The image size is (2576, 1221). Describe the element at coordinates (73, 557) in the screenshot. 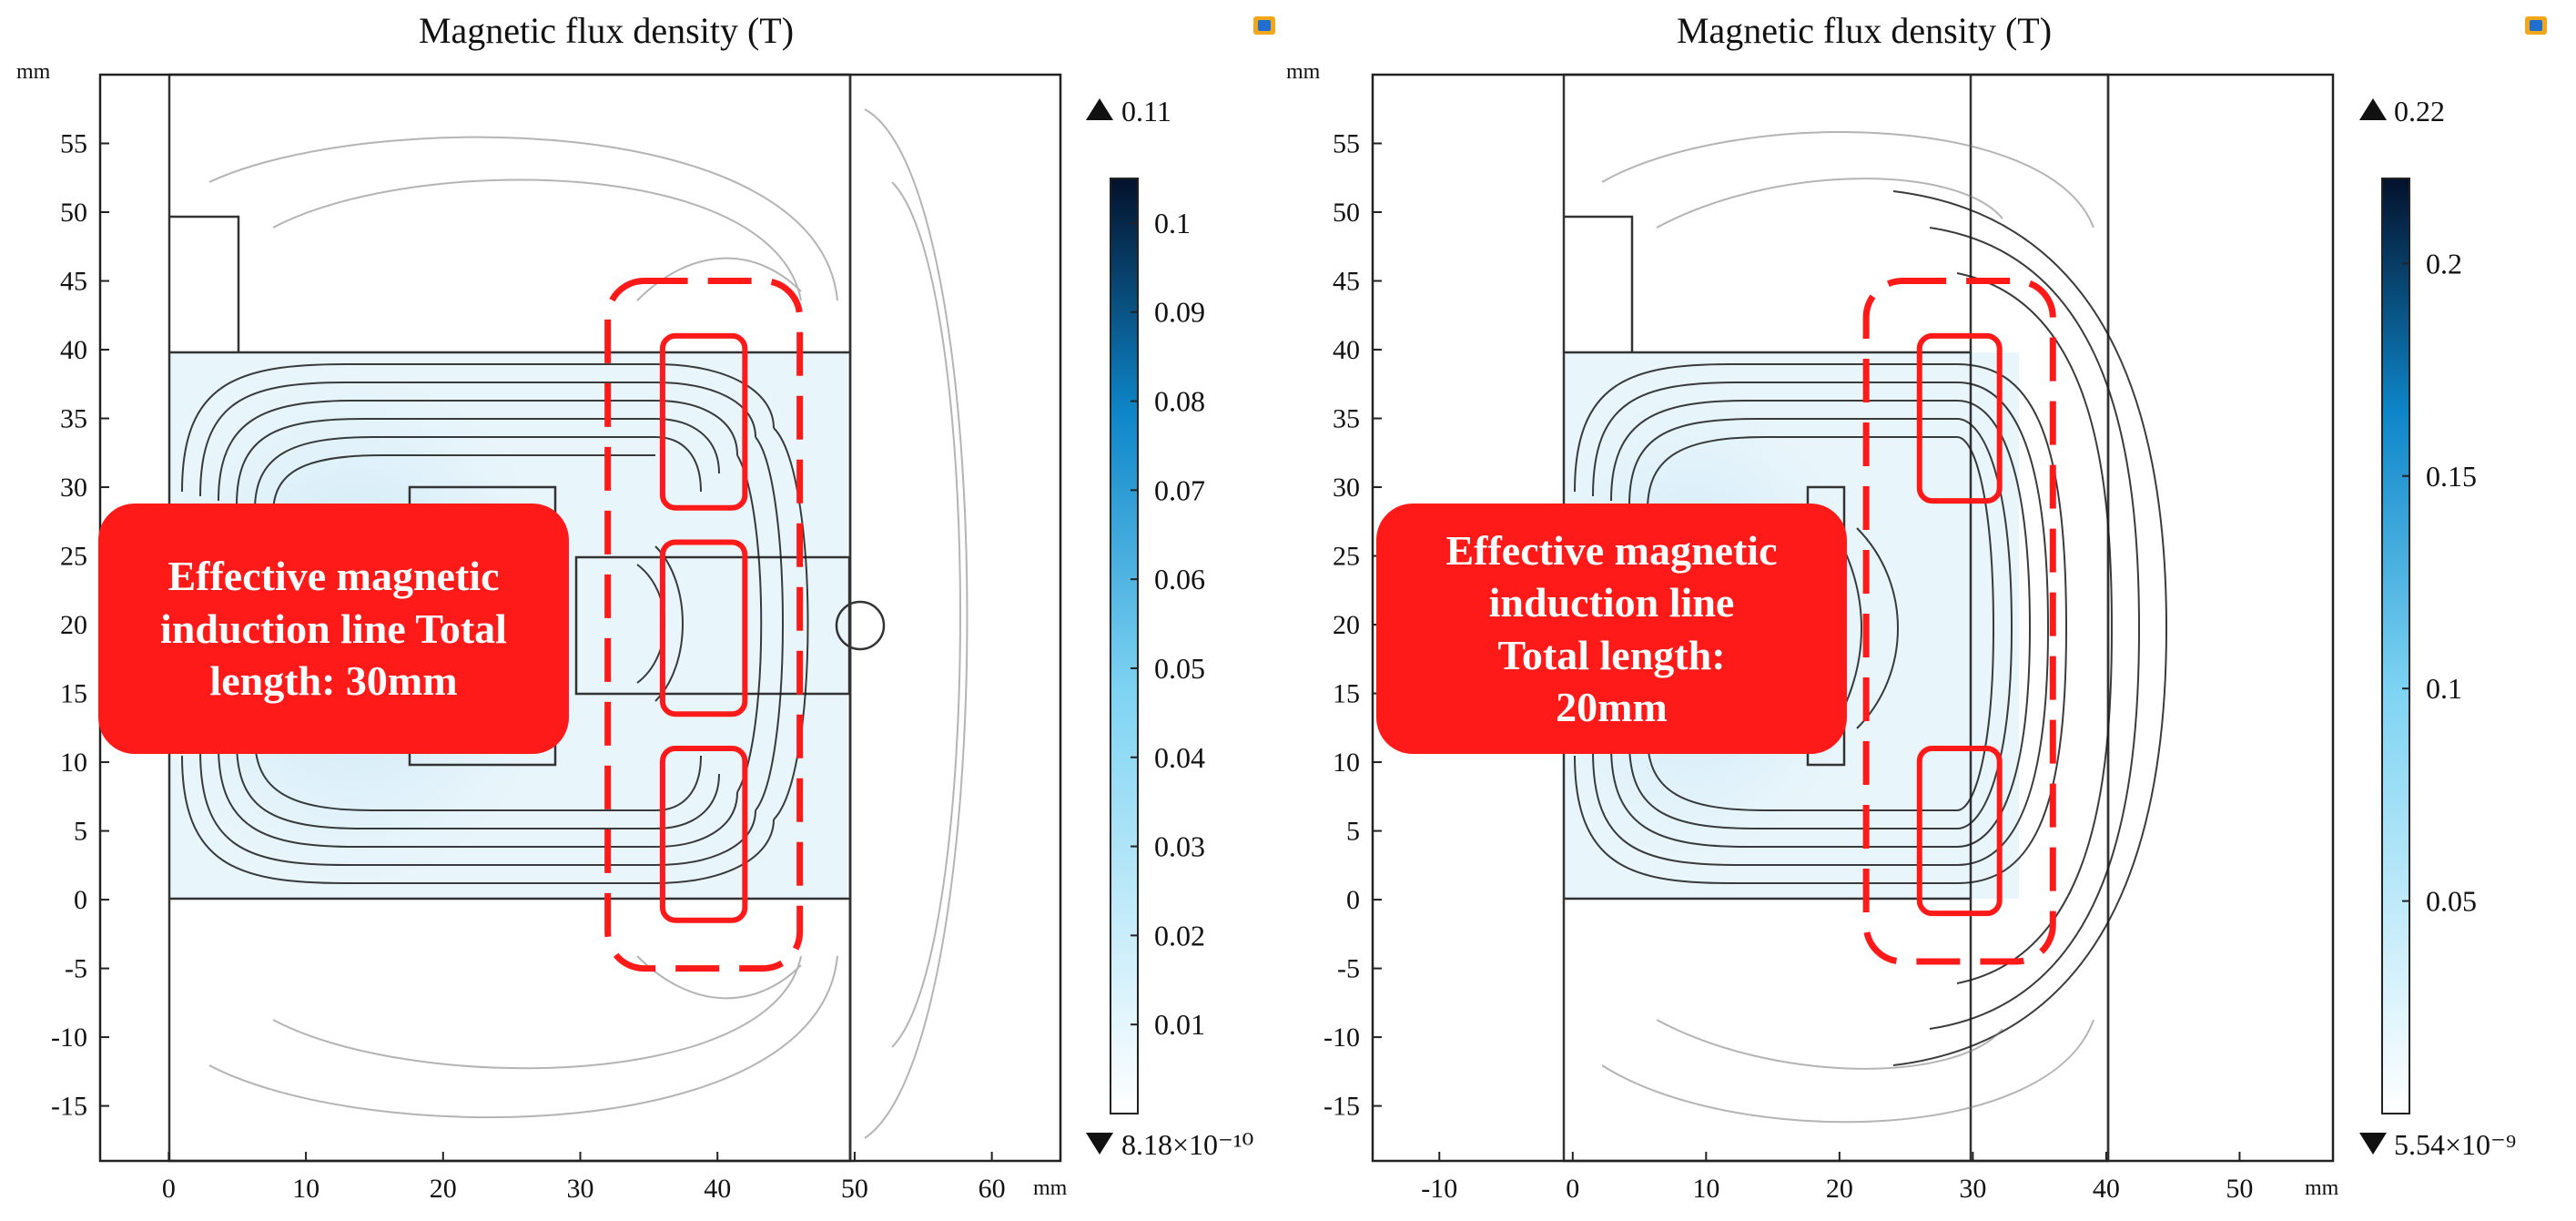

I see `y-tick-label-left: 25` at that location.